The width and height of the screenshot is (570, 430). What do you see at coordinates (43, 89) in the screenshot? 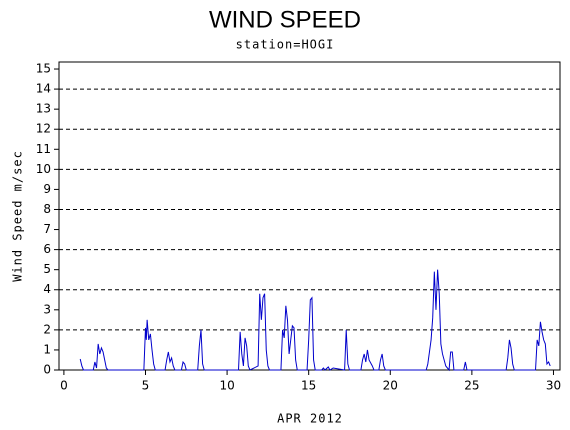
I see `y-tick-label: 14` at bounding box center [43, 89].